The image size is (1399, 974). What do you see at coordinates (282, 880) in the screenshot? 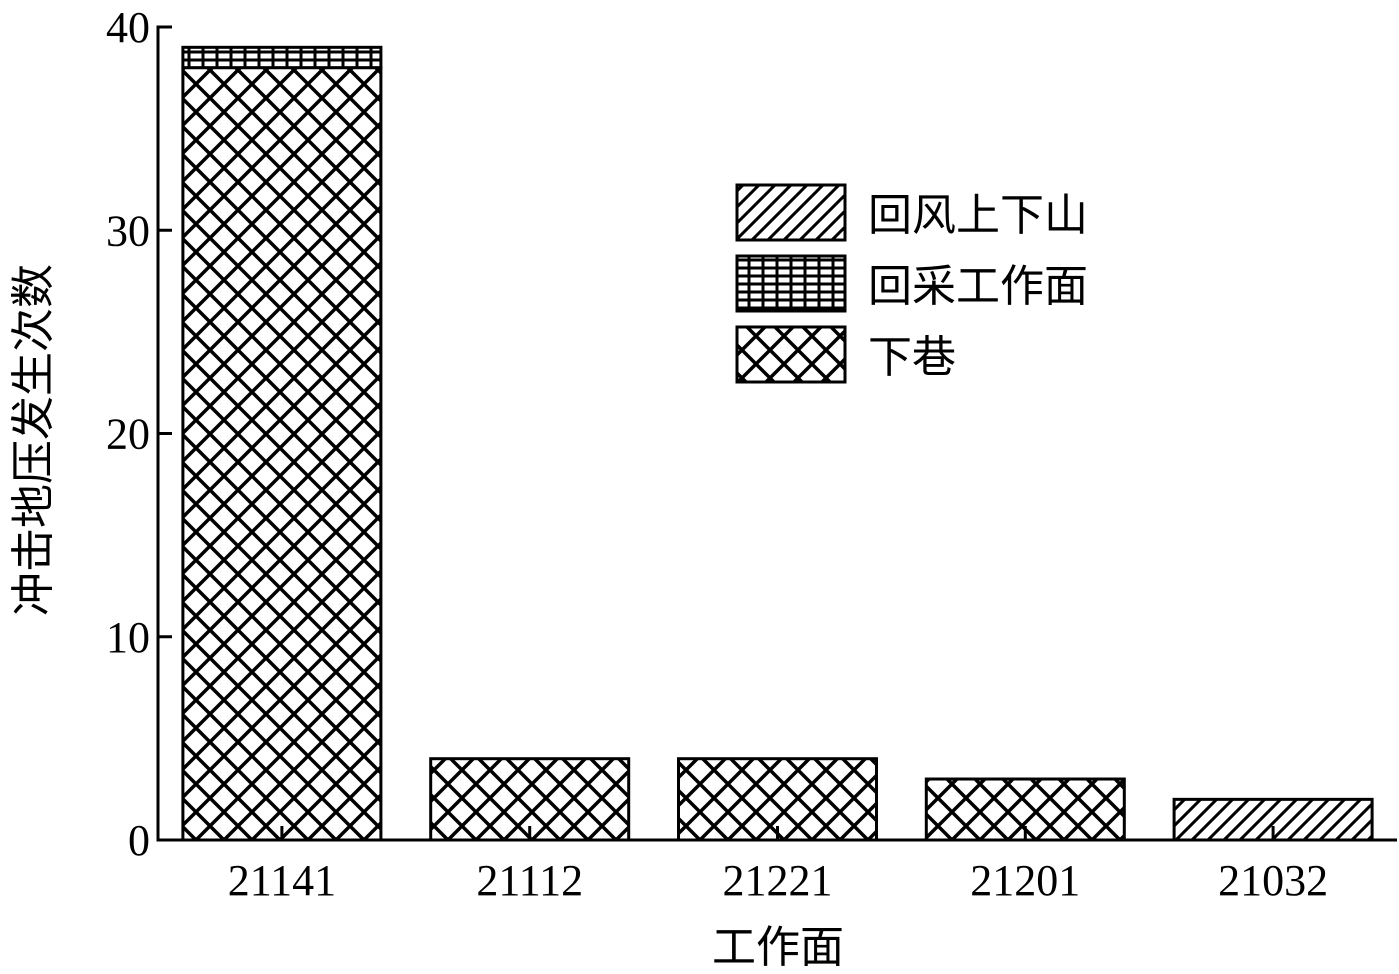
I see `x-tick-label: 21141` at bounding box center [282, 880].